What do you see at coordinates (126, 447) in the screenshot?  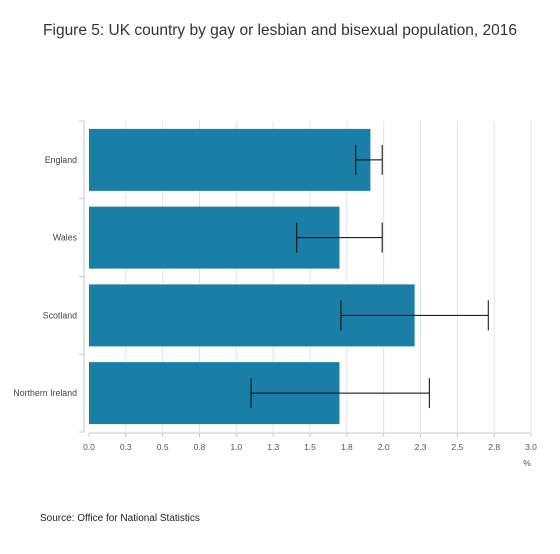 I see `x-tick-label: 0.3` at bounding box center [126, 447].